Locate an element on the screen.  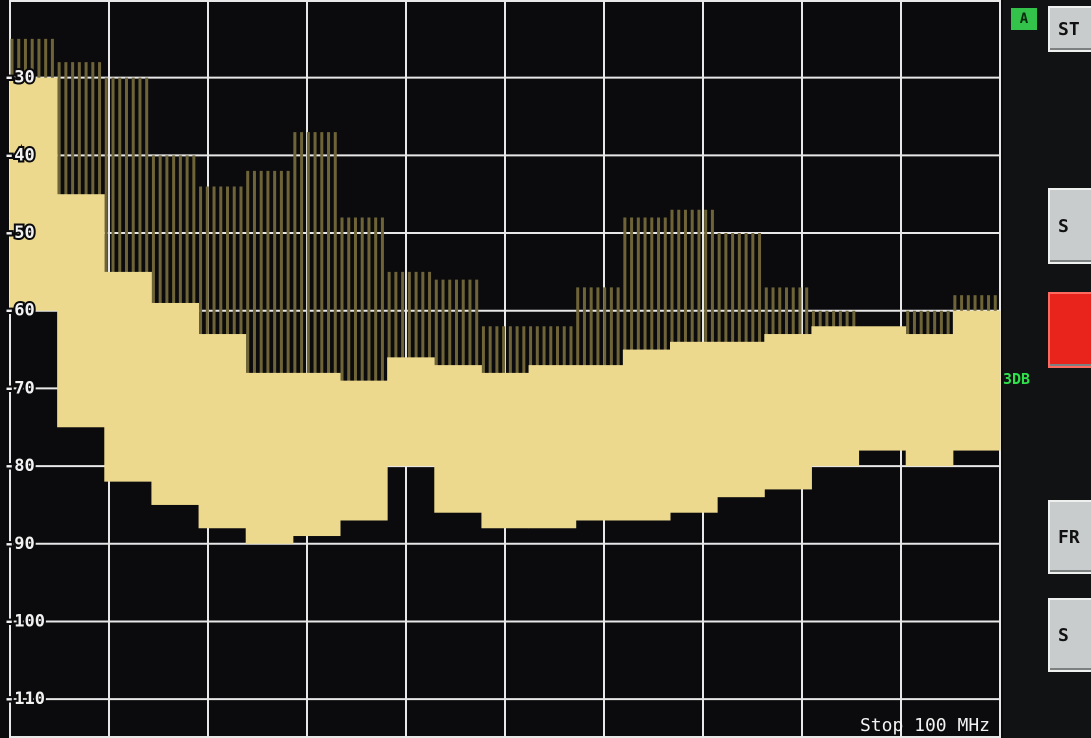
y-tick-label: -60 is located at coordinates (19, 311).